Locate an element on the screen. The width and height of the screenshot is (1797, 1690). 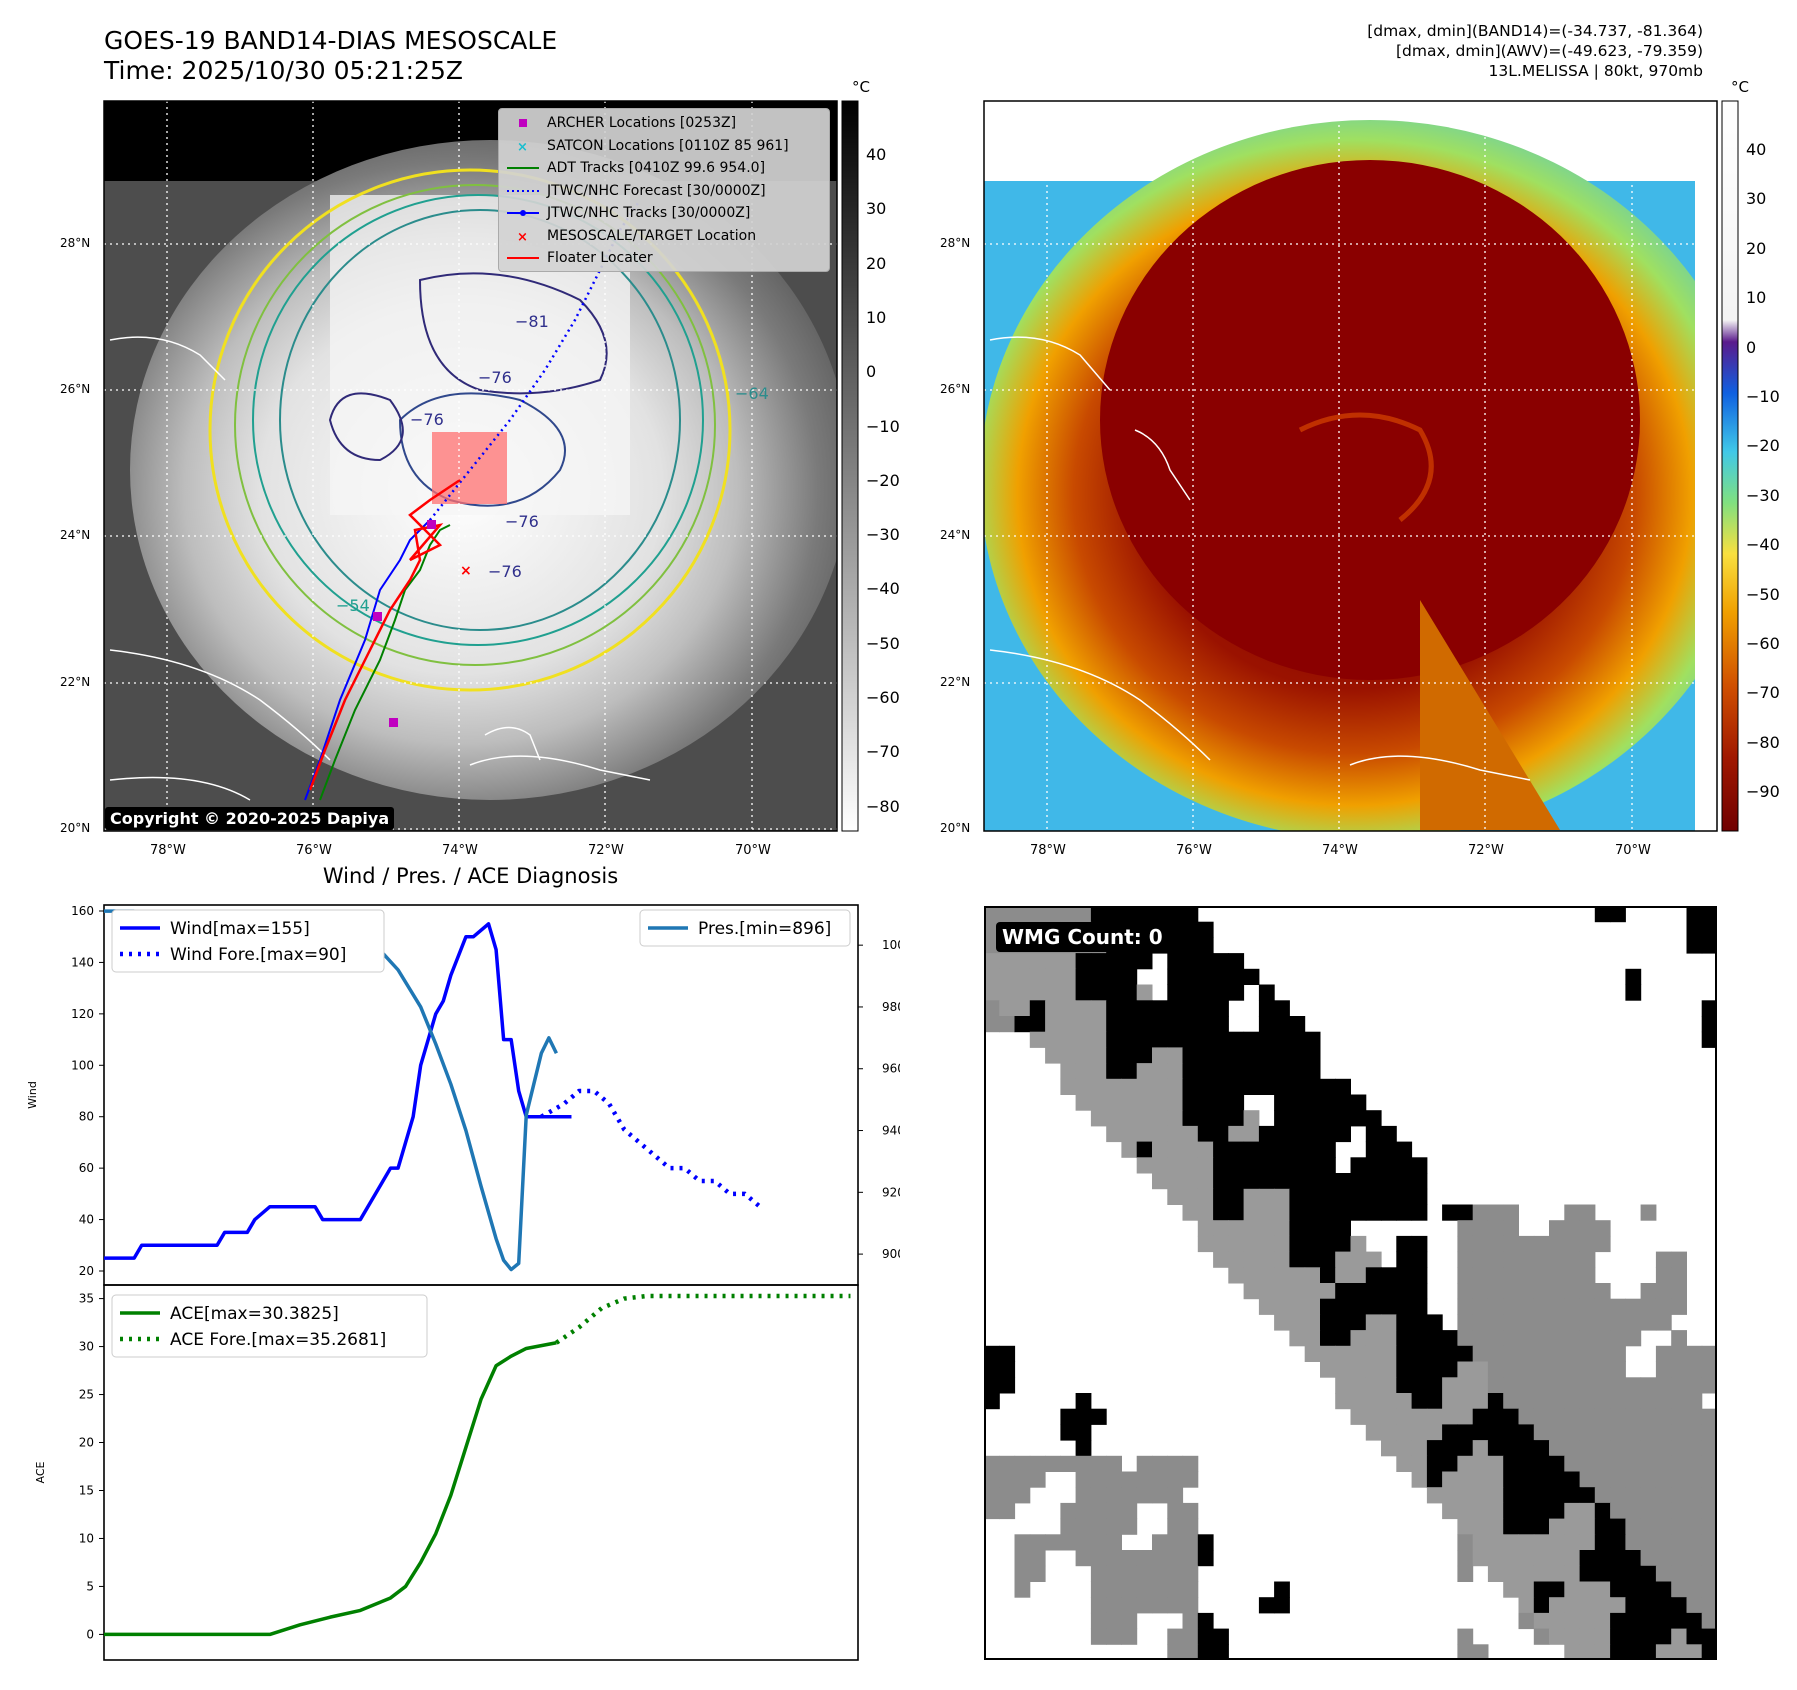
legend-label: Wind Fore.[max=90] is located at coordinates (258, 955).